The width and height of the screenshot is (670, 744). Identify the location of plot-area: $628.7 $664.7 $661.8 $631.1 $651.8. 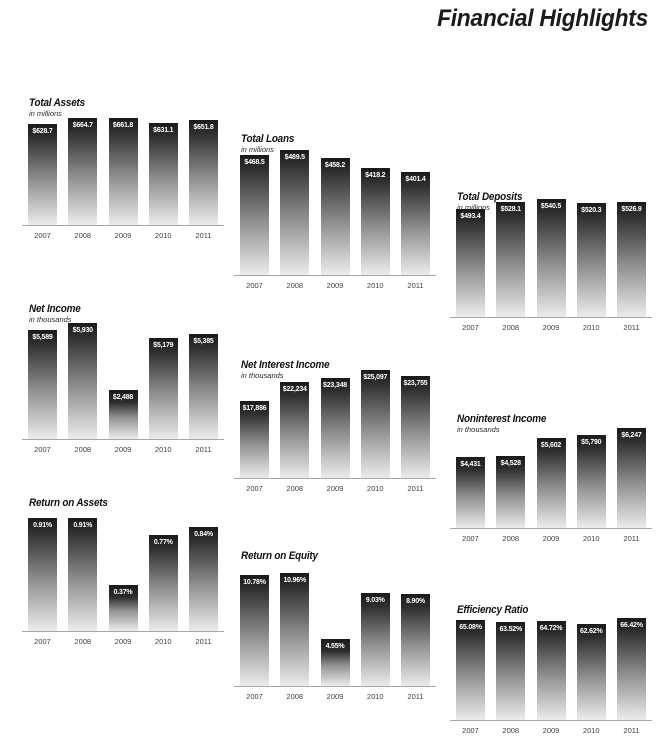
(123, 171).